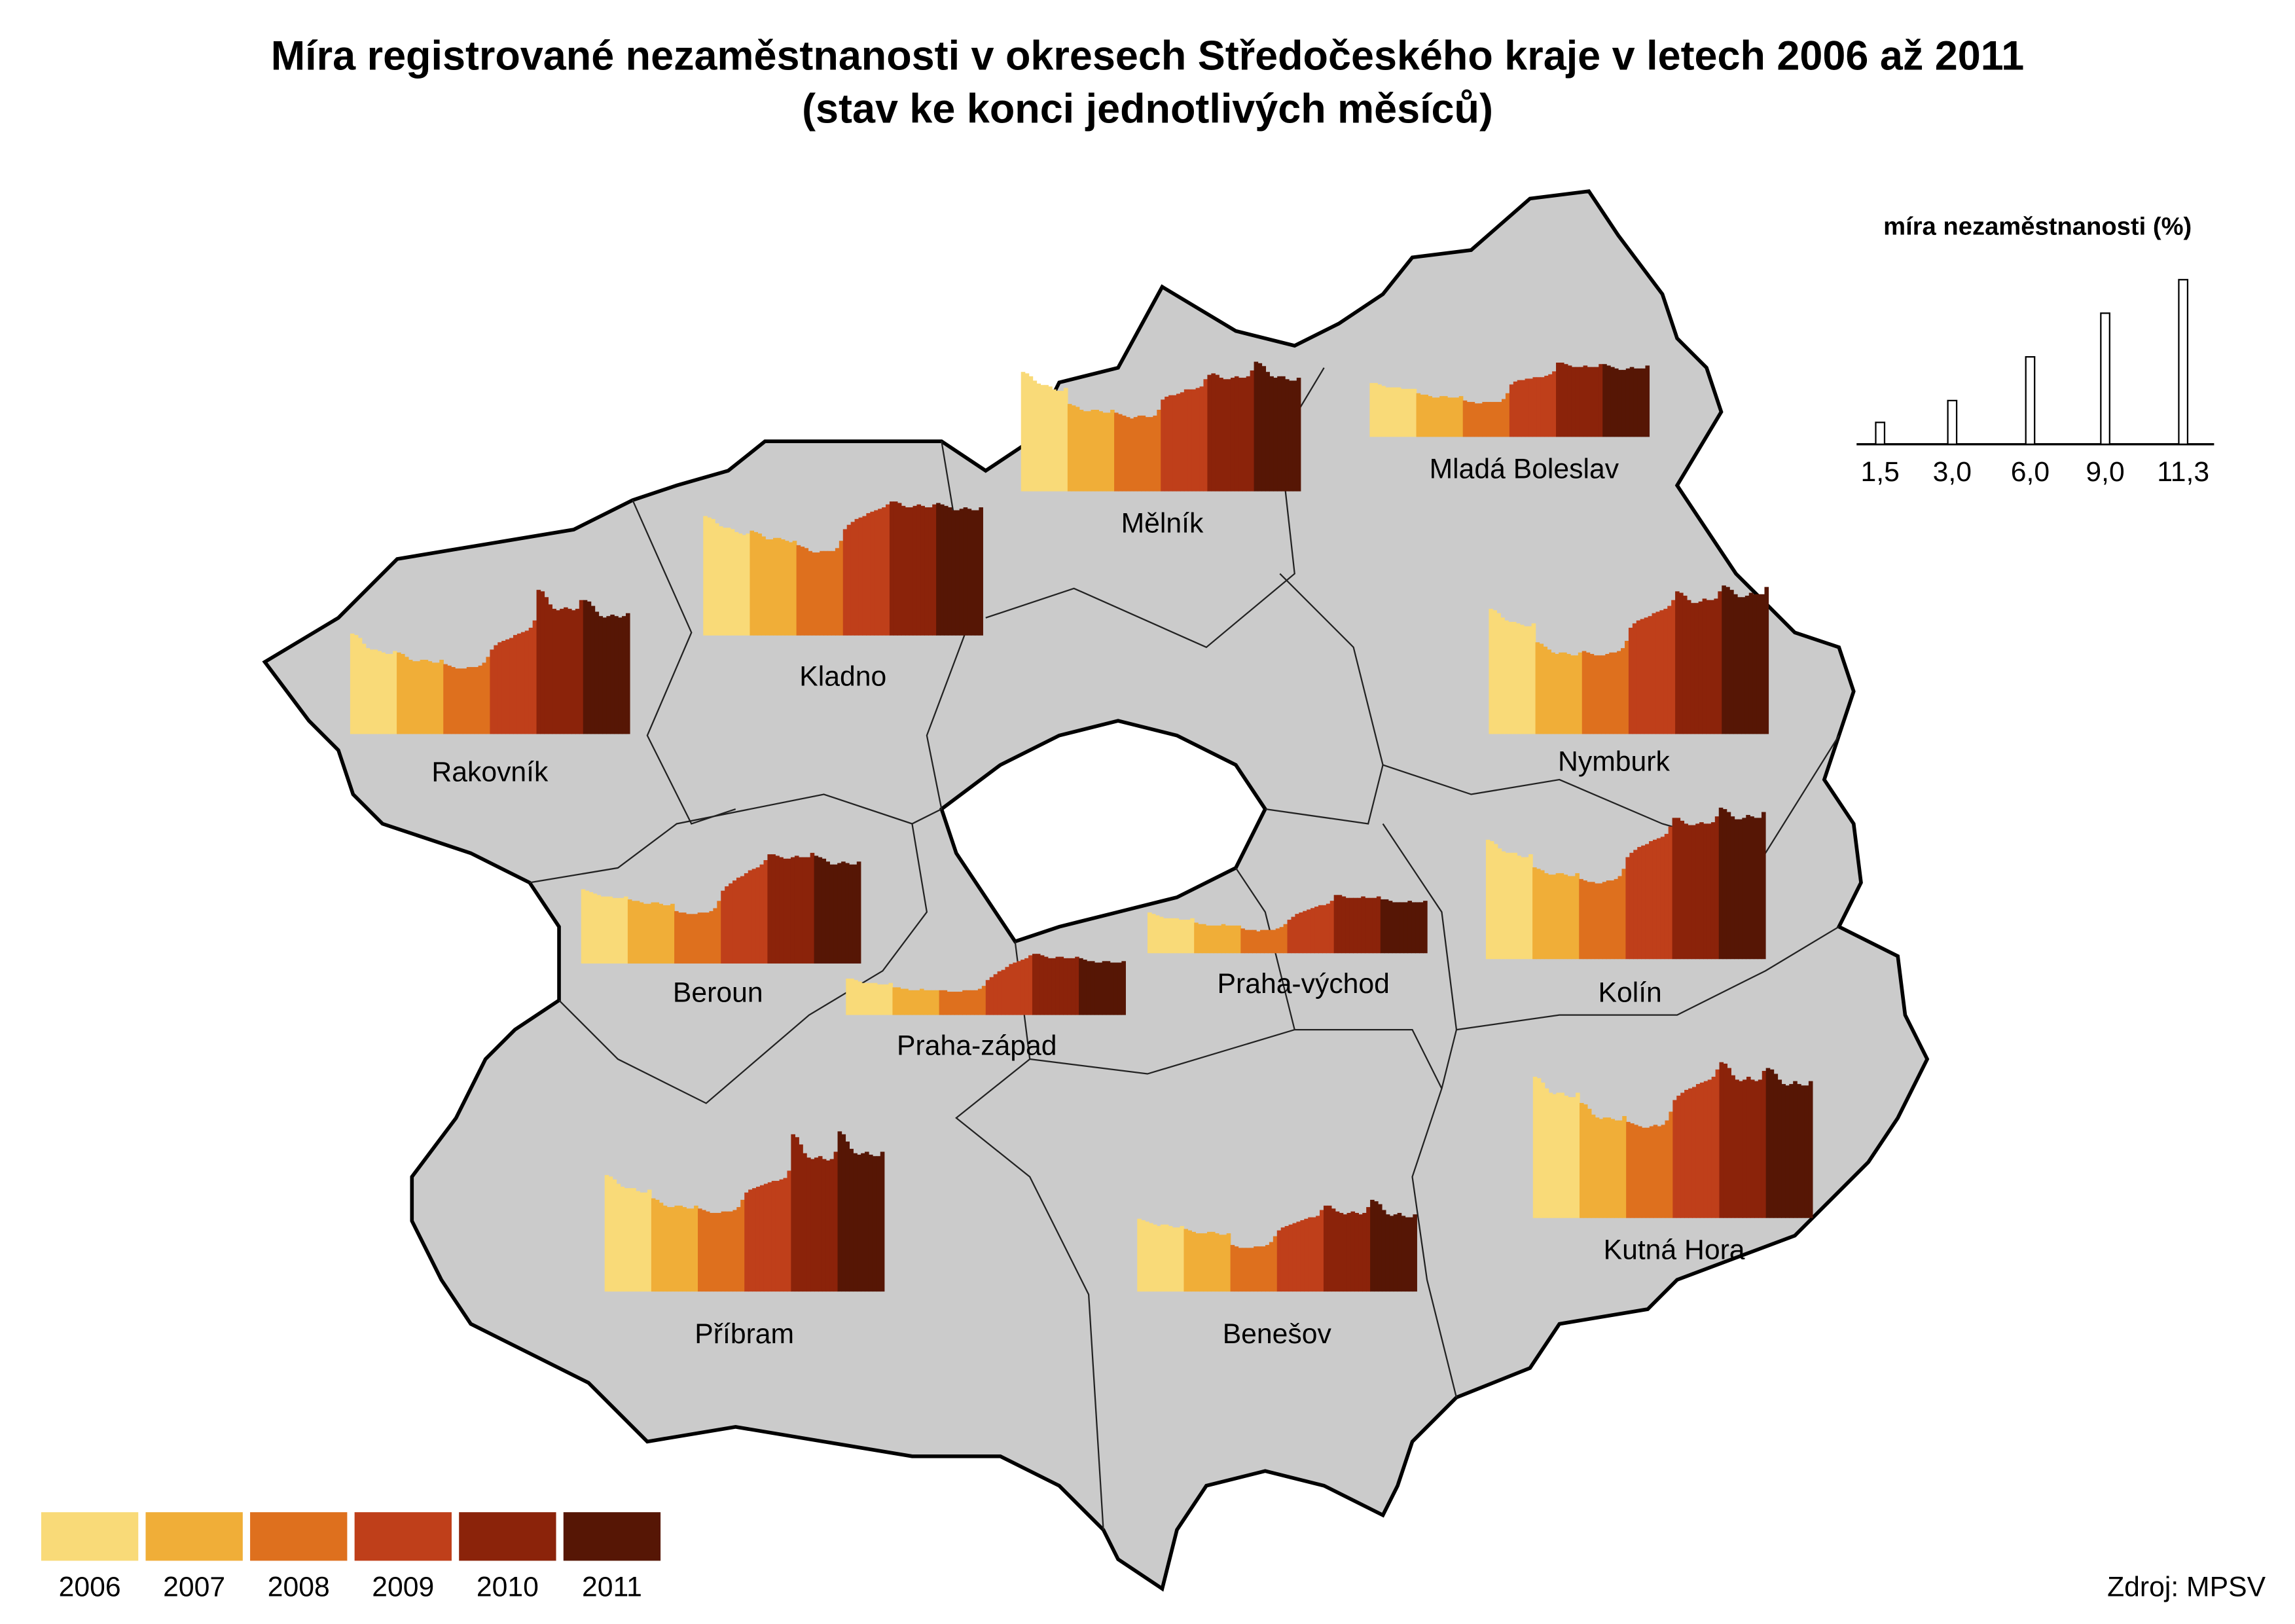  Describe the element at coordinates (1647, 978) in the screenshot. I see `district-boundary` at that location.